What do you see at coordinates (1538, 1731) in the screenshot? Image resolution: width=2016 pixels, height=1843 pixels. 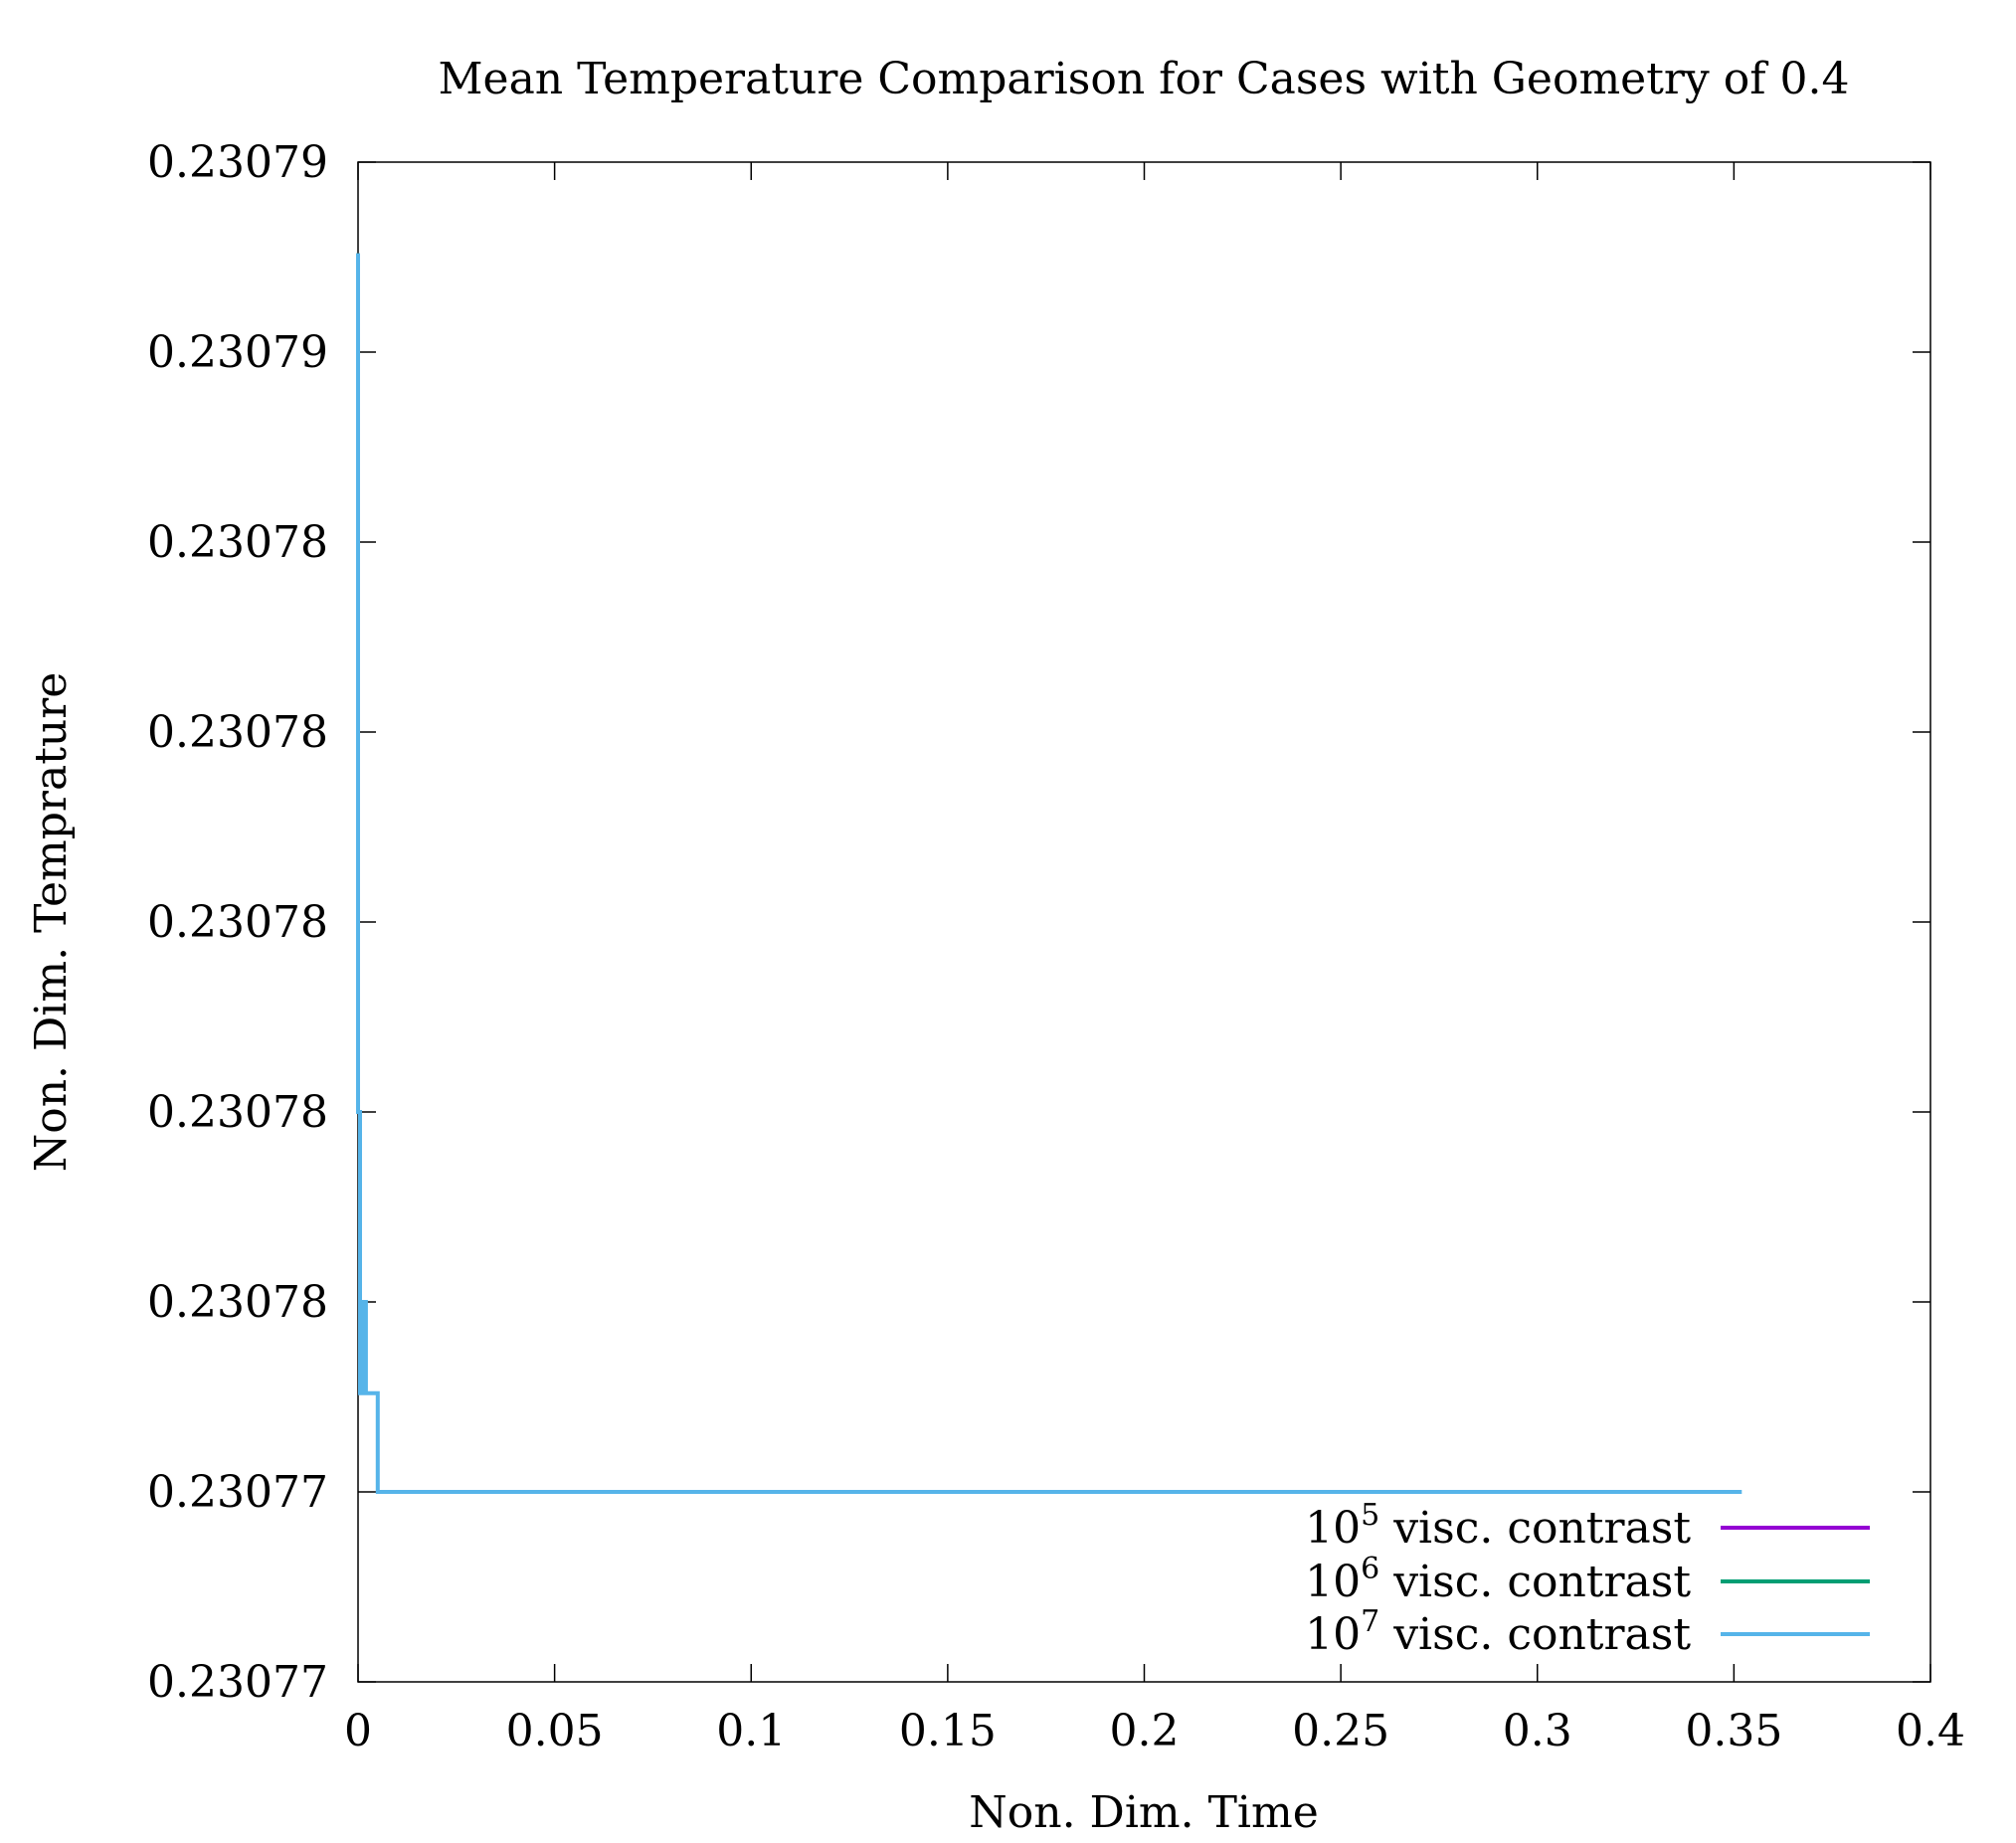 I see `x-tick-label: 0.3` at bounding box center [1538, 1731].